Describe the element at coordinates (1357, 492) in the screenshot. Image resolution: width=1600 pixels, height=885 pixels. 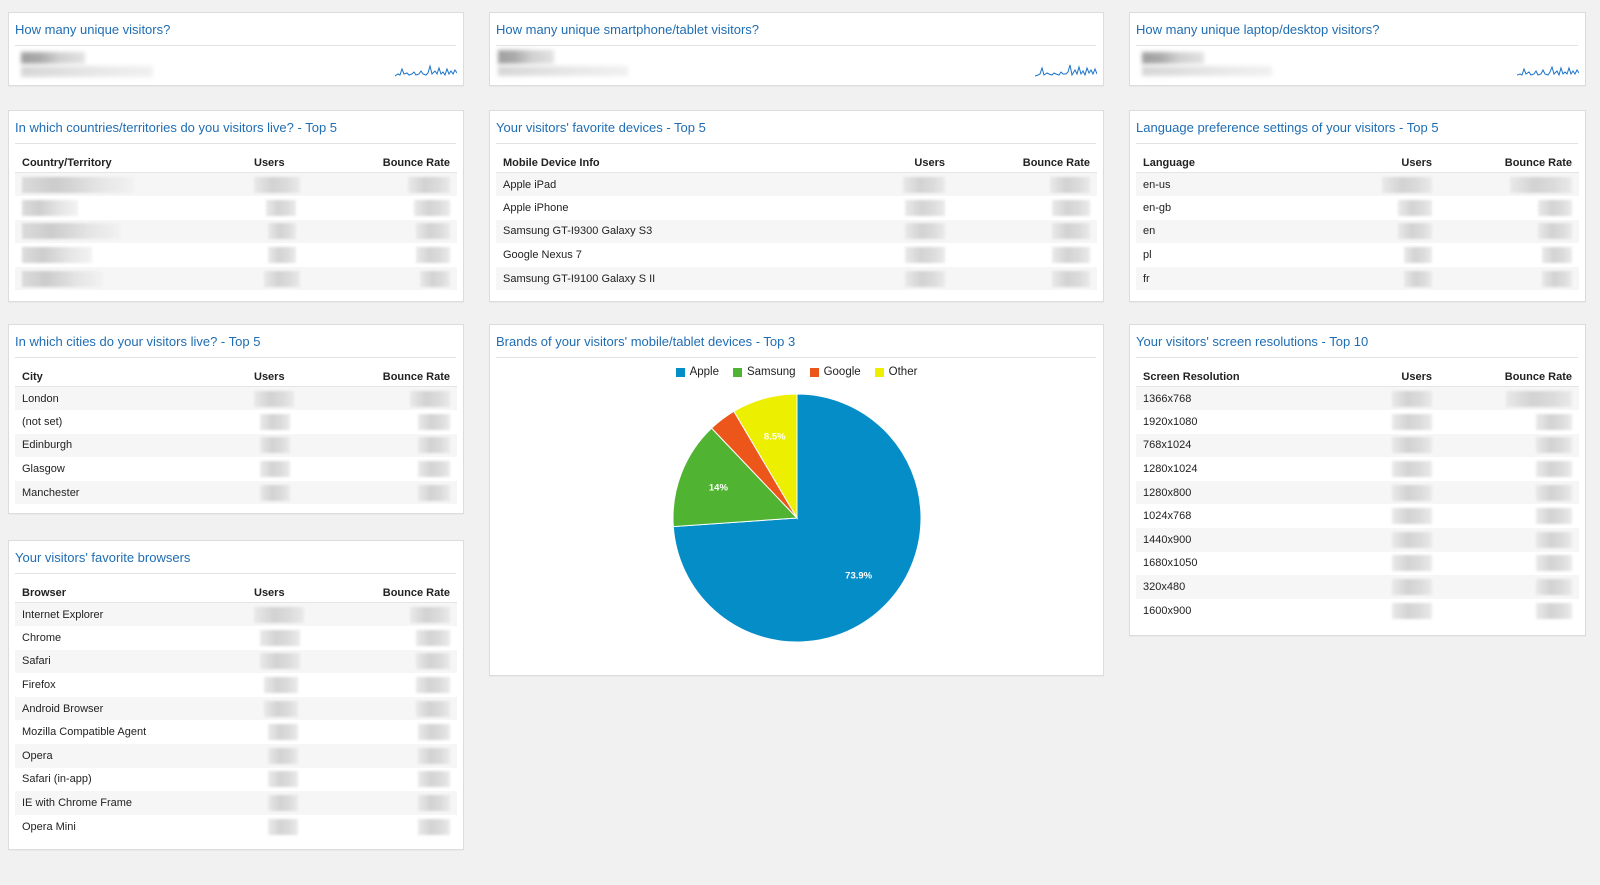
I see `table-row: 1280x800` at that location.